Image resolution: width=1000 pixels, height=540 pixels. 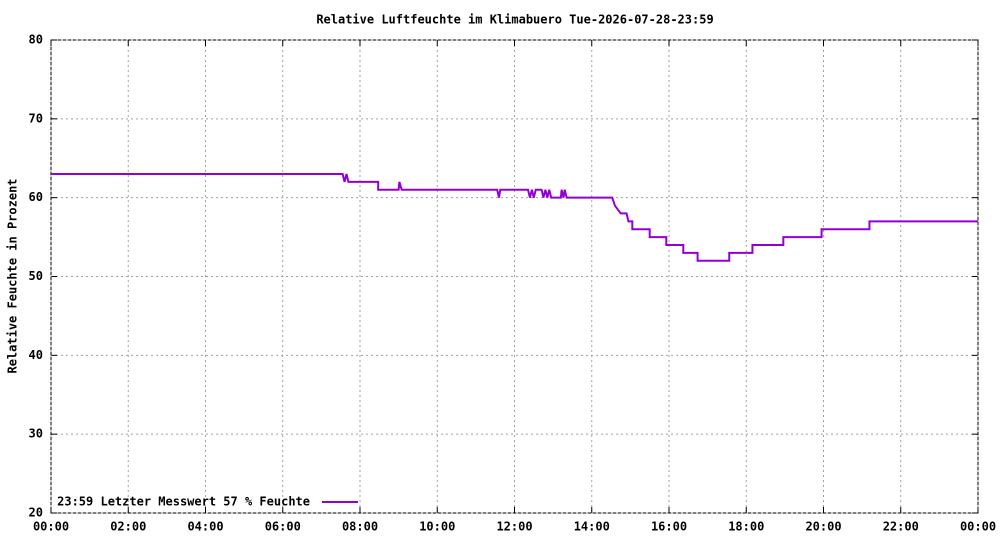 What do you see at coordinates (205, 527) in the screenshot?
I see `x-tick-label: 04:00` at bounding box center [205, 527].